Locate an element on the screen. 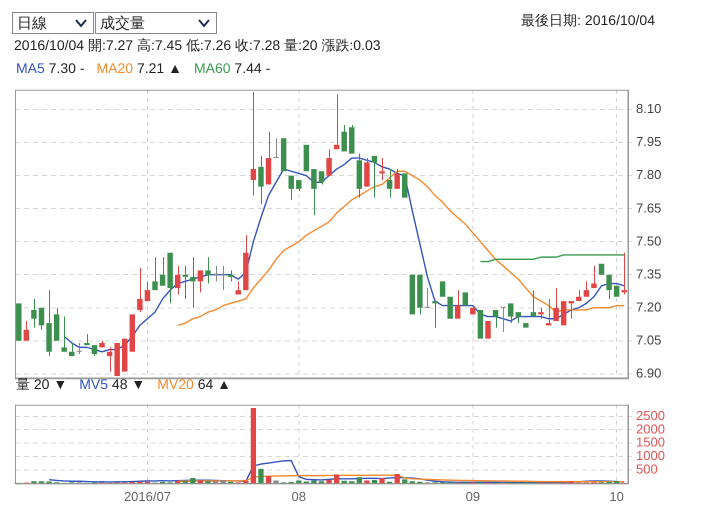 Image resolution: width=720 pixels, height=511 pixels. text: MA60 7.44 - is located at coordinates (232, 68).